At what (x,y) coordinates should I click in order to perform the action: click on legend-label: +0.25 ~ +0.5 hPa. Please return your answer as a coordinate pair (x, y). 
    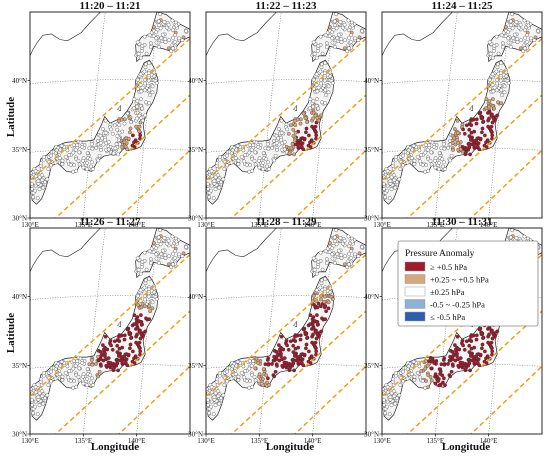
    Looking at the image, I should click on (459, 280).